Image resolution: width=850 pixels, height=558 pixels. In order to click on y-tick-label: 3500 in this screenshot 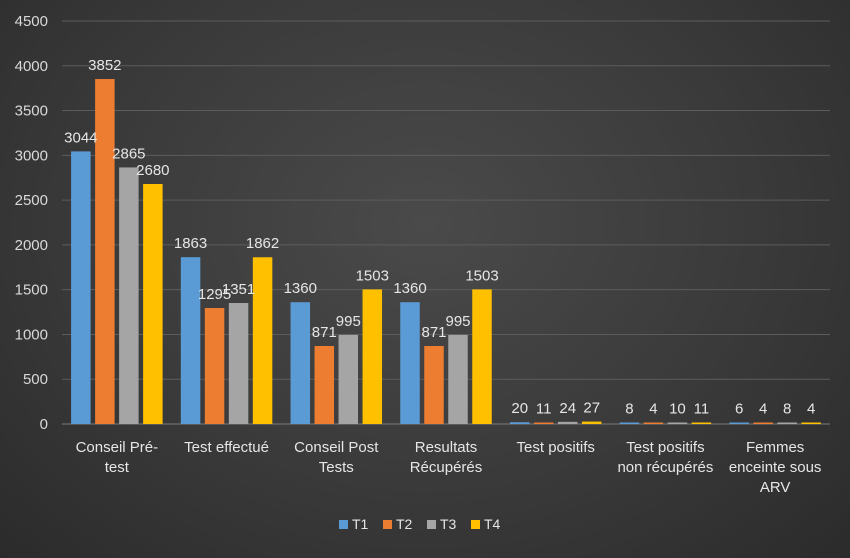, I will do `click(31, 111)`.